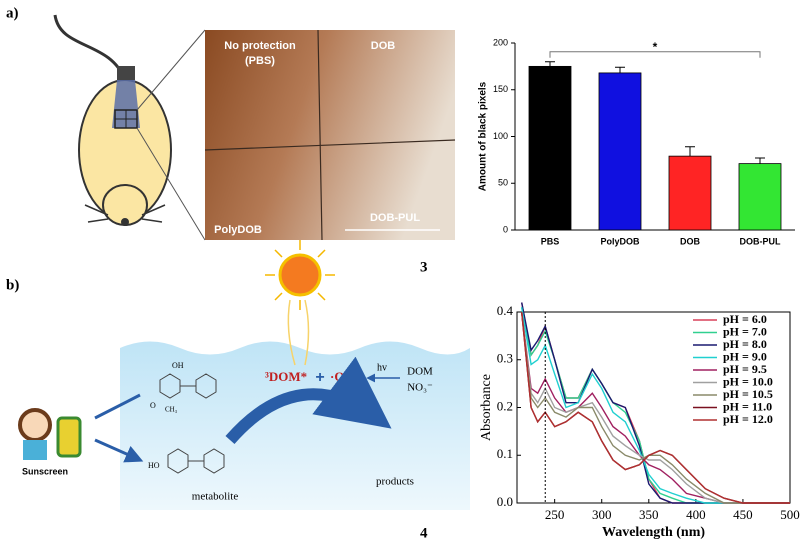  I want to click on photo-label: (PBS), so click(260, 61).